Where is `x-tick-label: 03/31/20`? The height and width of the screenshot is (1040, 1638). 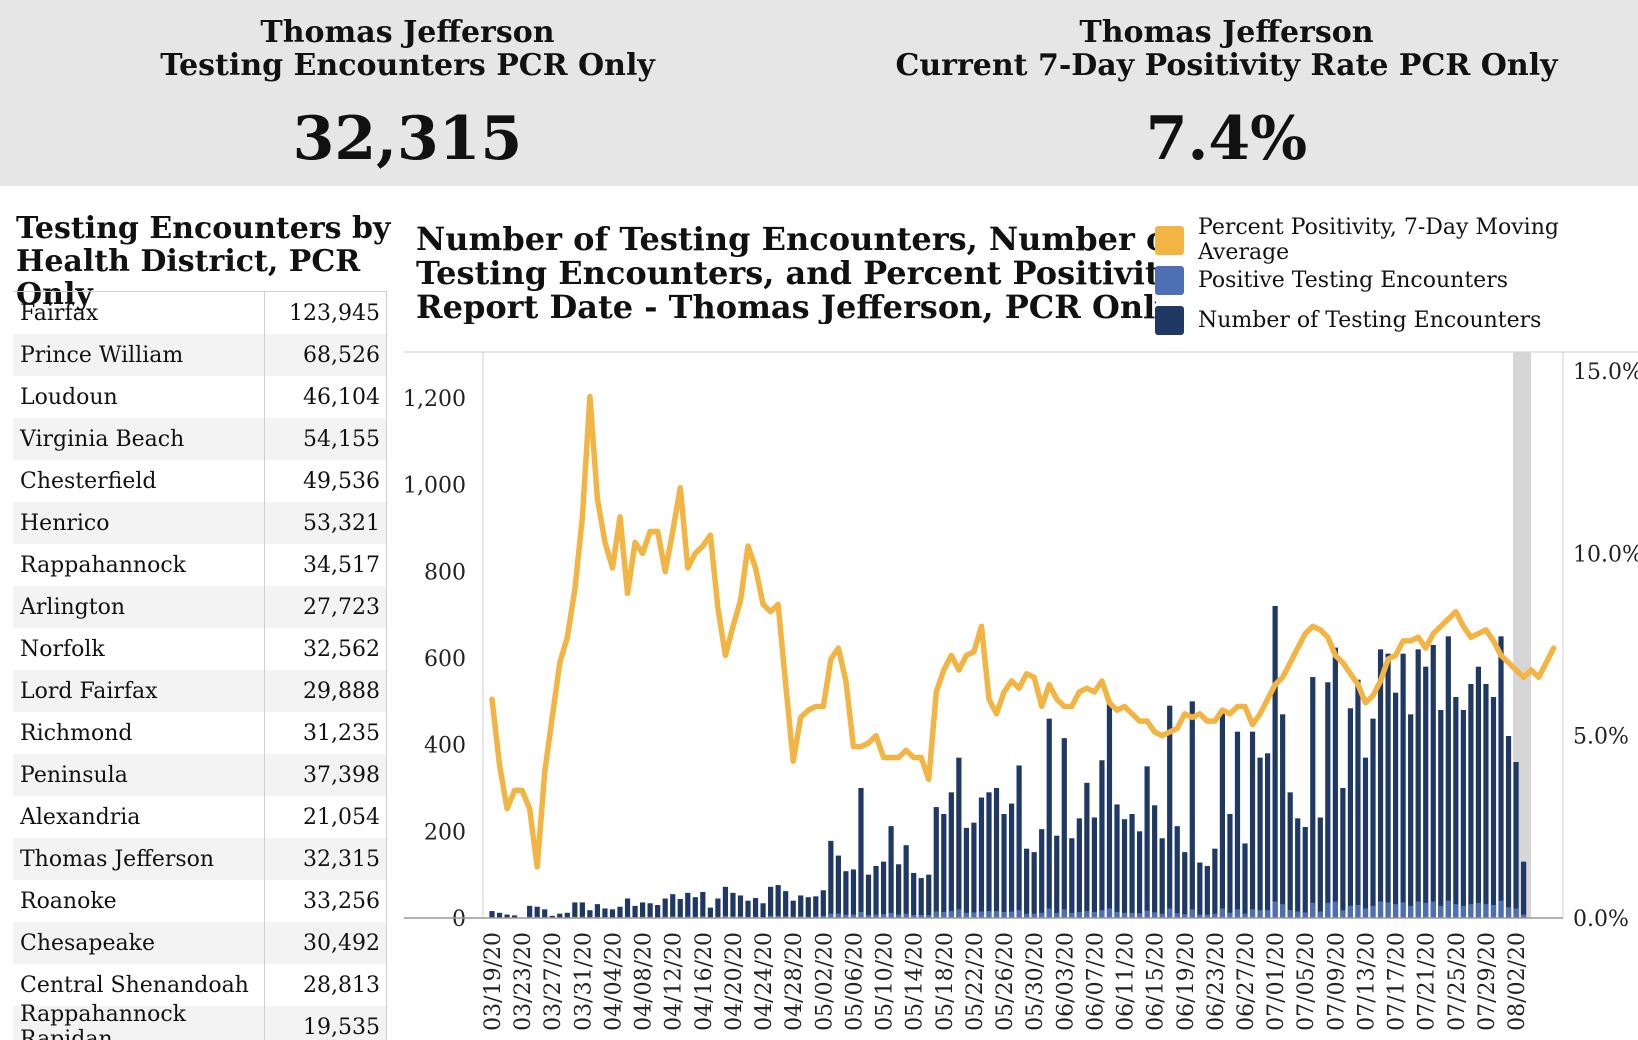
x-tick-label: 03/31/20 is located at coordinates (583, 981).